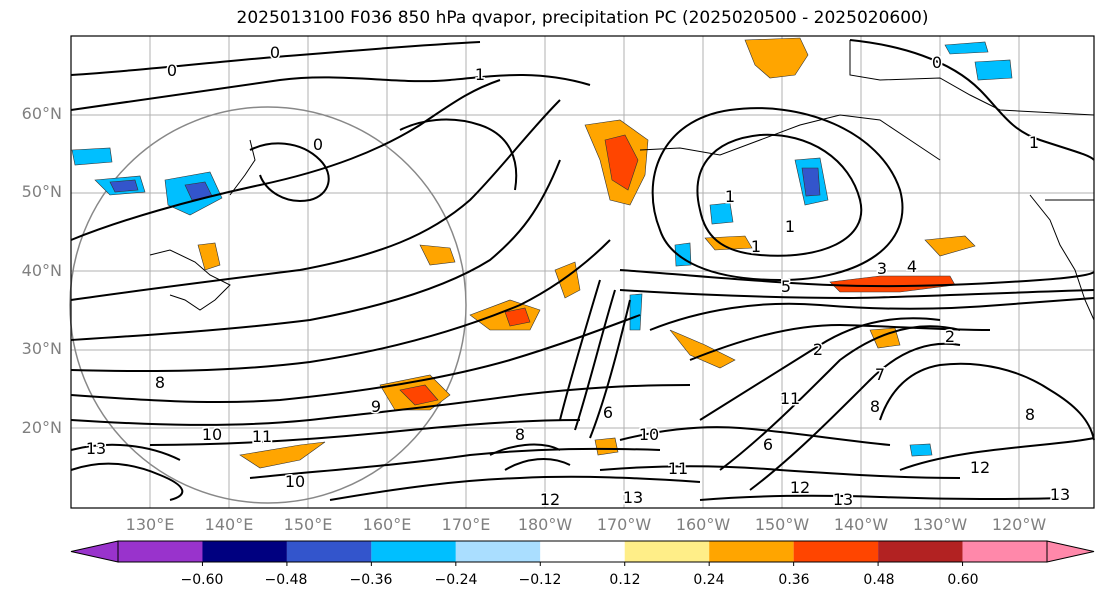 This screenshot has height=601, width=1105. Describe the element at coordinates (202, 580) in the screenshot. I see `colorbar-label: −0.60` at that location.